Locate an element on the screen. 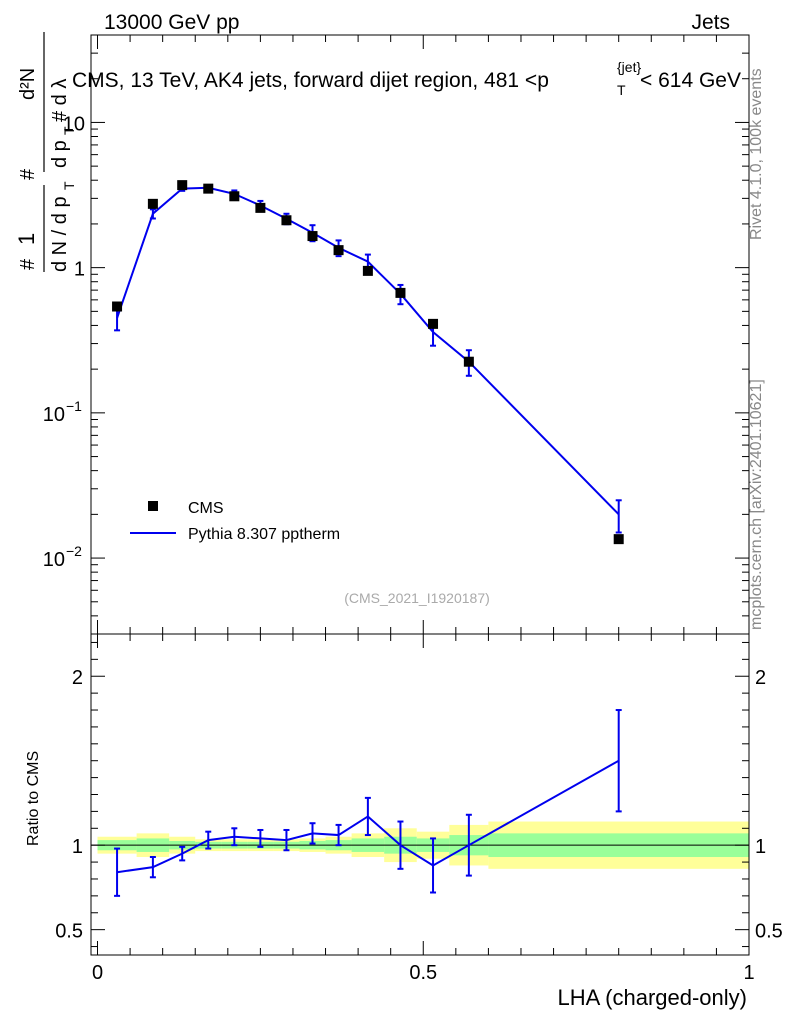  main-y-tick-label-0: 10 is located at coordinates (54, 560).